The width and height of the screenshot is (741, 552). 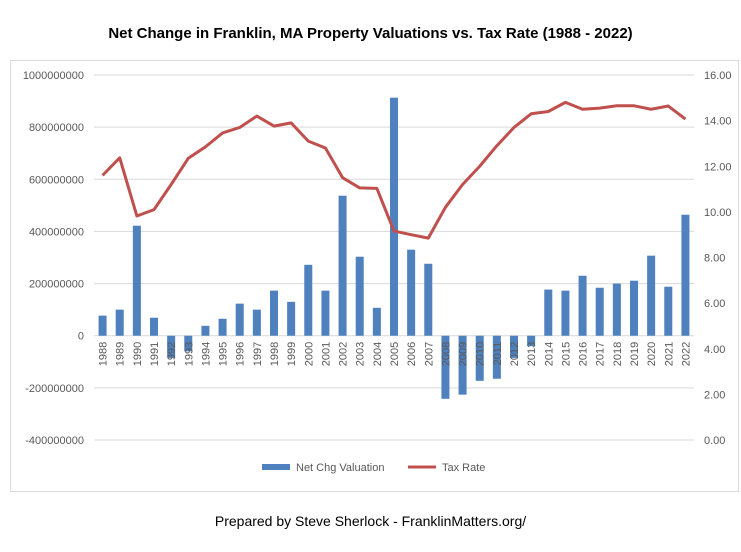 I want to click on x-tick-label: 2022, so click(x=686, y=354).